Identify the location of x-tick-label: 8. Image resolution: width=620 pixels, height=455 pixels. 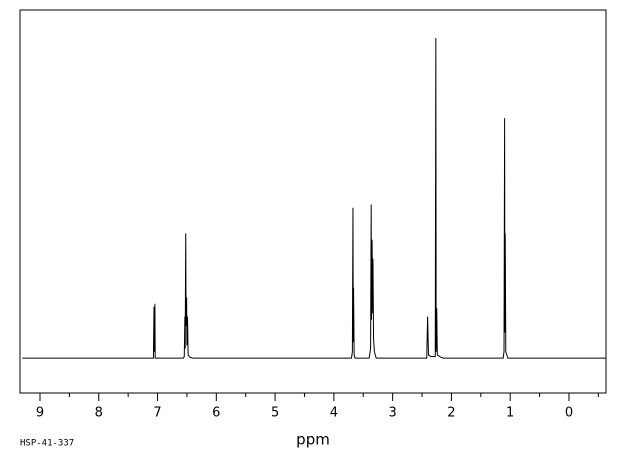
(99, 413).